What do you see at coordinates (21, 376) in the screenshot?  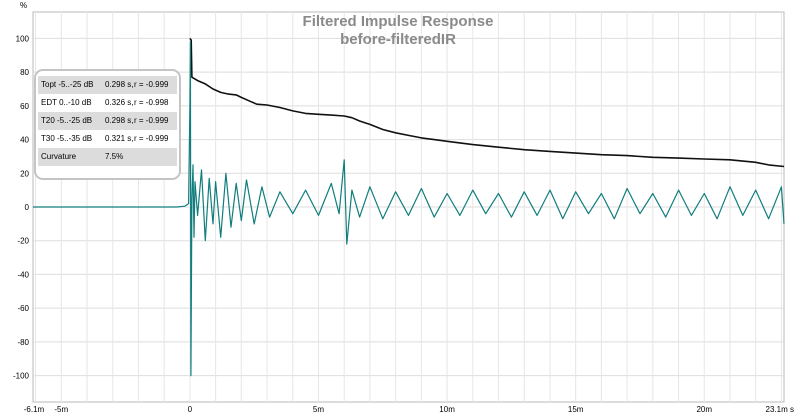 I see `y-tick-label: -100` at bounding box center [21, 376].